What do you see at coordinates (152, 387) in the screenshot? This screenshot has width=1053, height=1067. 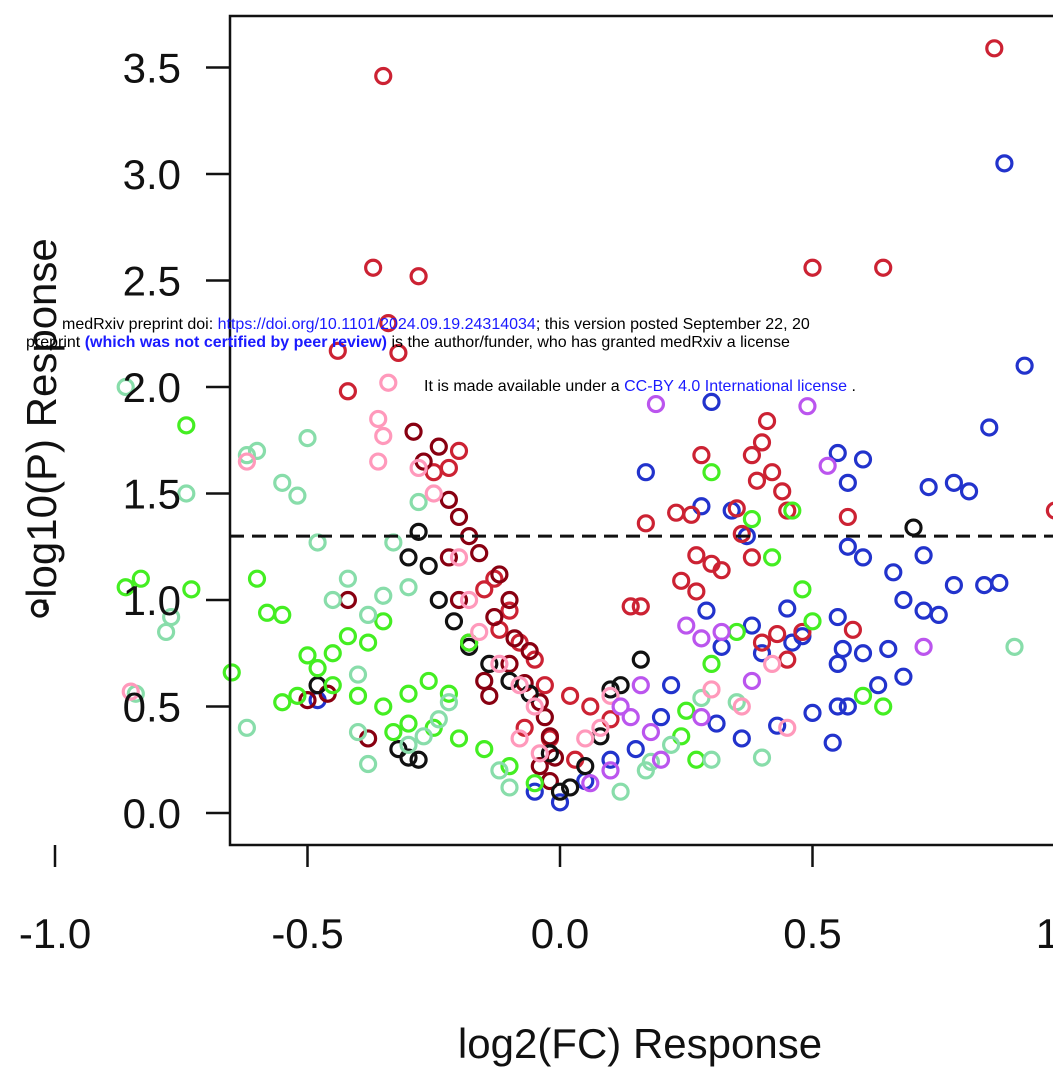 I see `y-tick-label: 2.0` at bounding box center [152, 387].